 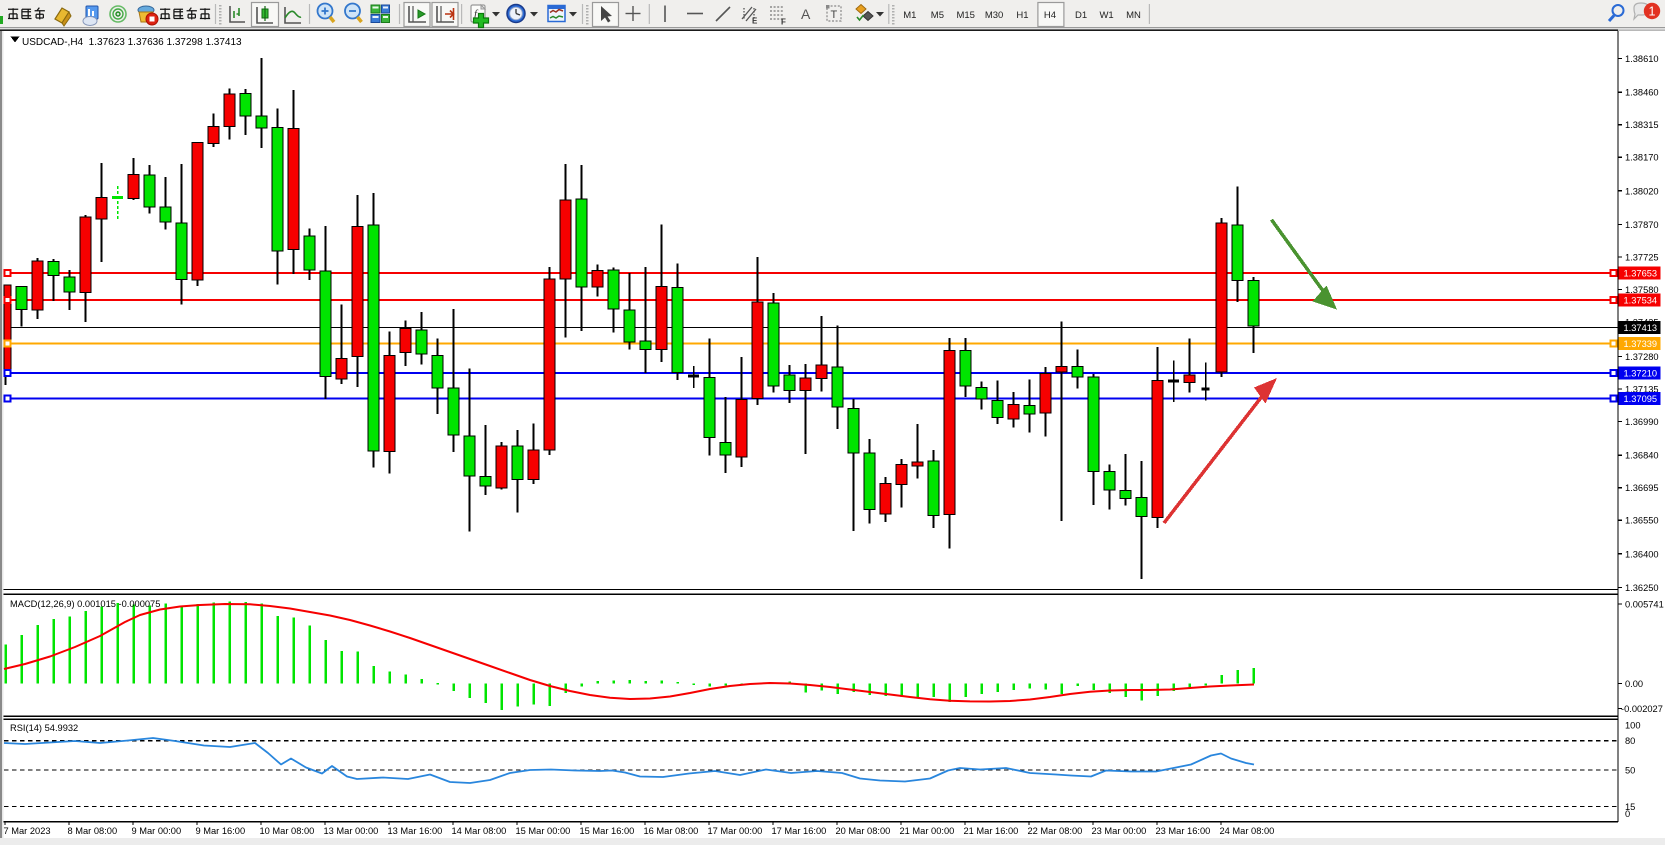 What do you see at coordinates (415, 831) in the screenshot?
I see `svg-text: 13 Mar 16:00` at bounding box center [415, 831].